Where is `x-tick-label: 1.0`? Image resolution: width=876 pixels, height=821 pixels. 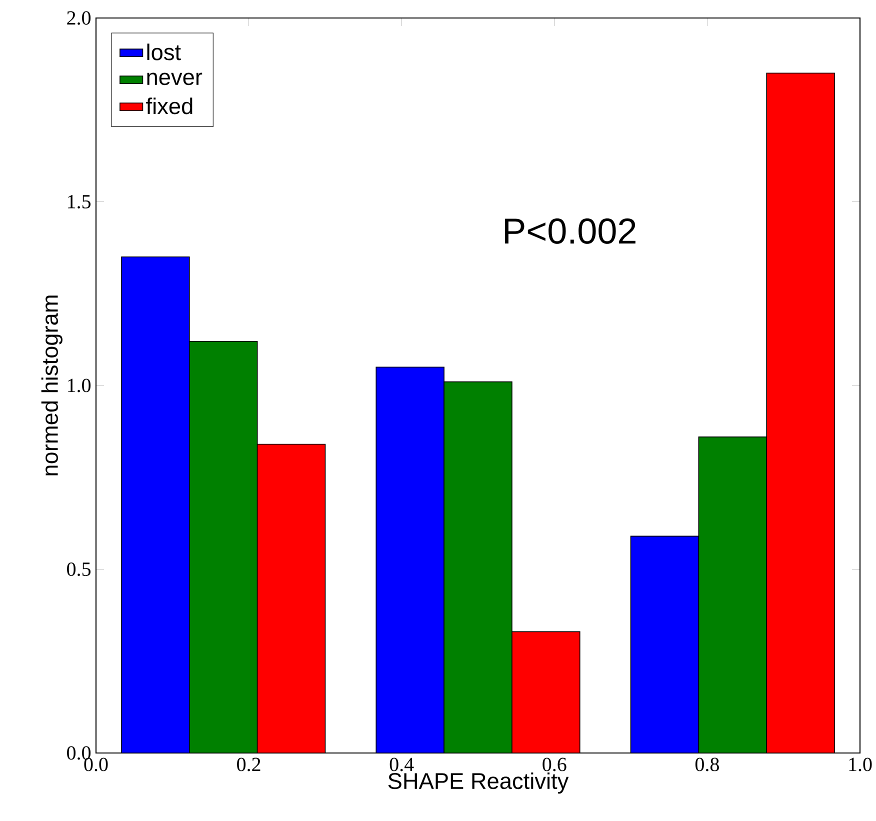
x-tick-label: 1.0 is located at coordinates (860, 765).